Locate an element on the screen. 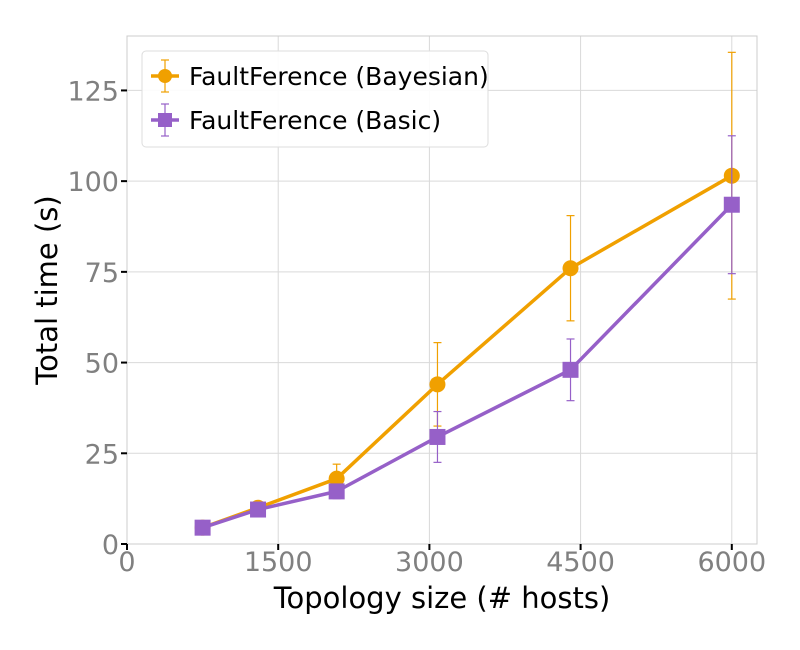 The image size is (800, 650). legend-entry: FaultFerence (Bayesian) is located at coordinates (320, 76).